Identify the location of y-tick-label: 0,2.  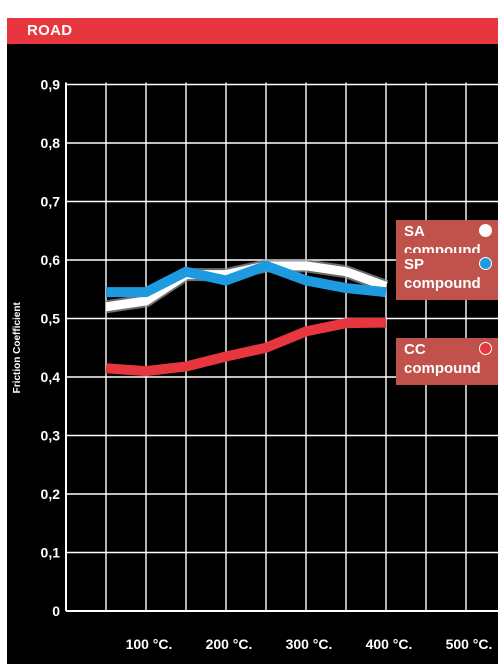
(51, 494).